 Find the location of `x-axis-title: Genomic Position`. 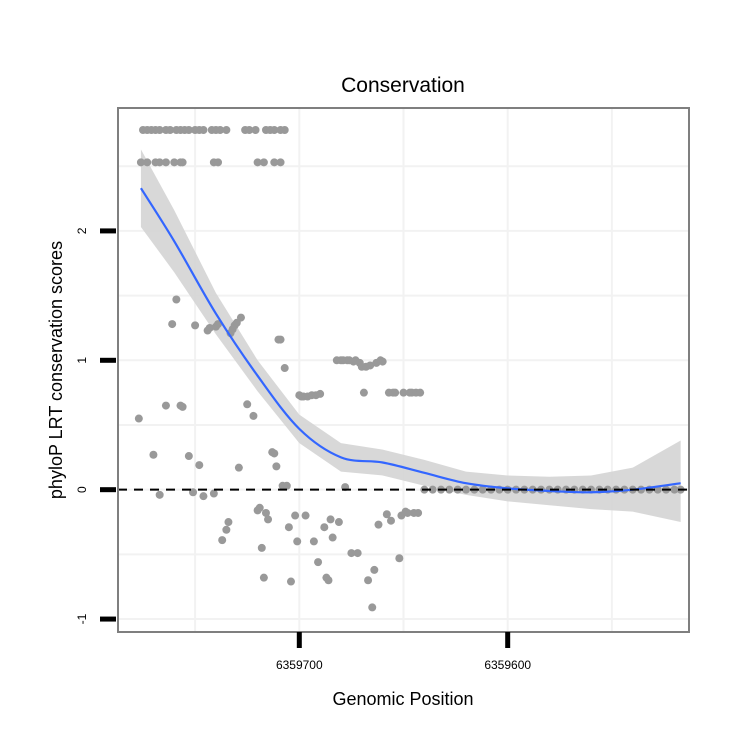

x-axis-title: Genomic Position is located at coordinates (402, 699).